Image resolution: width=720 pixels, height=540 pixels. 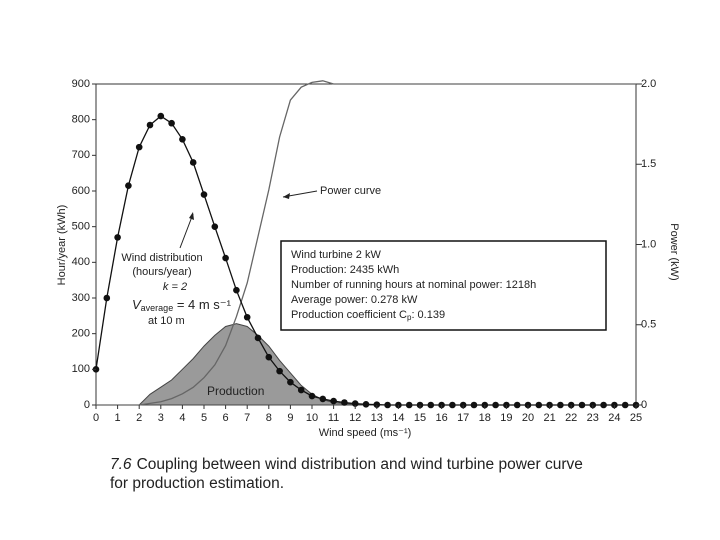 I want to click on x-tick-label: 12, so click(x=355, y=418).